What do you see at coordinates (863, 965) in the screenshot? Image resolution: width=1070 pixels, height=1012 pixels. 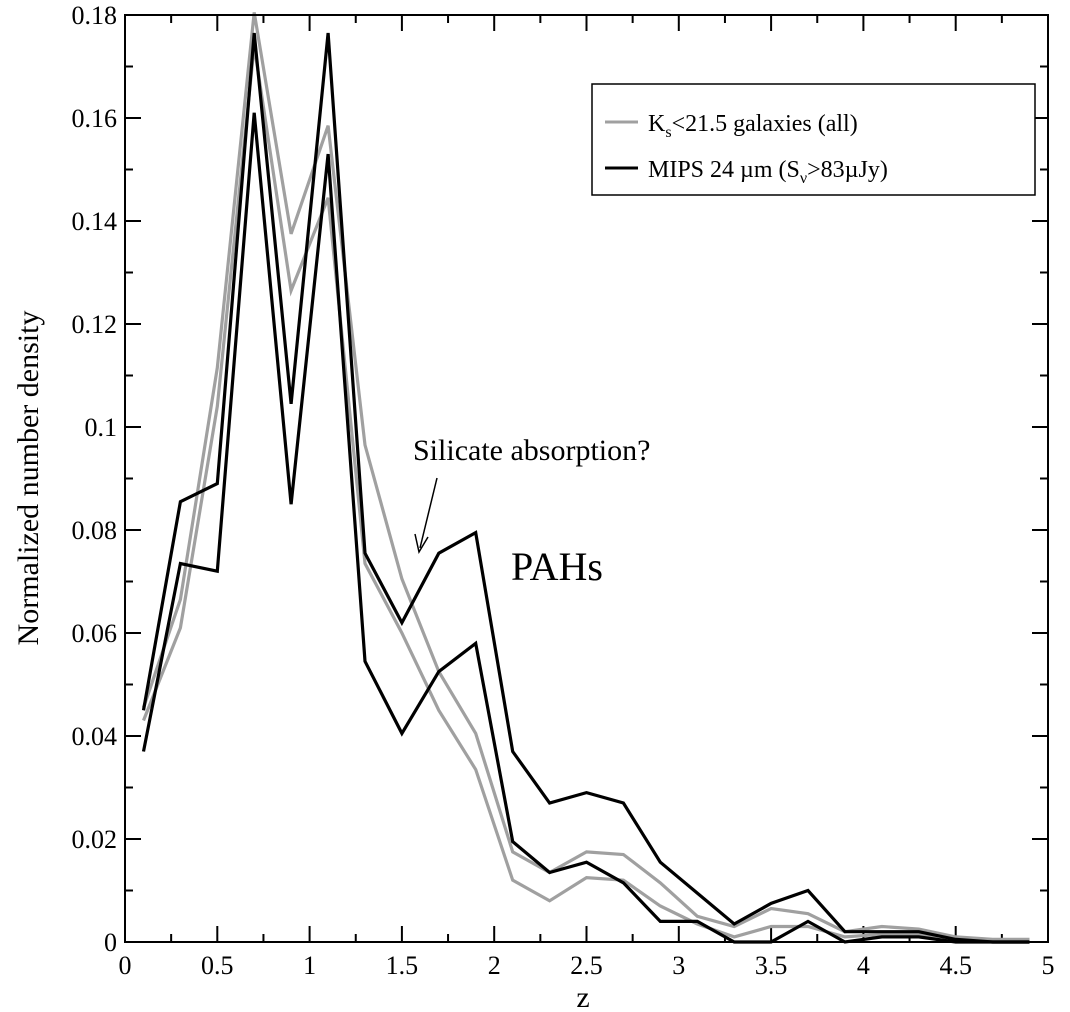 I see `x-tick-label: 4` at bounding box center [863, 965].